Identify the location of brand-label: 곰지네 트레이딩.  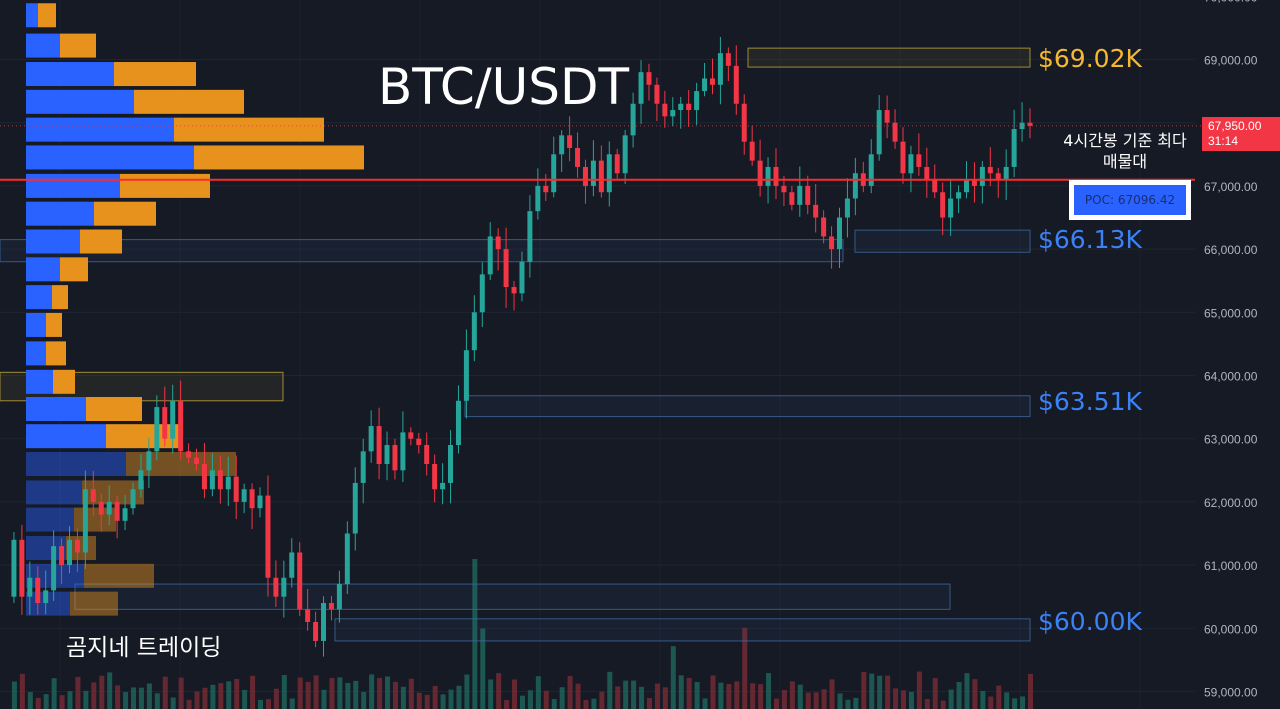
(144, 648).